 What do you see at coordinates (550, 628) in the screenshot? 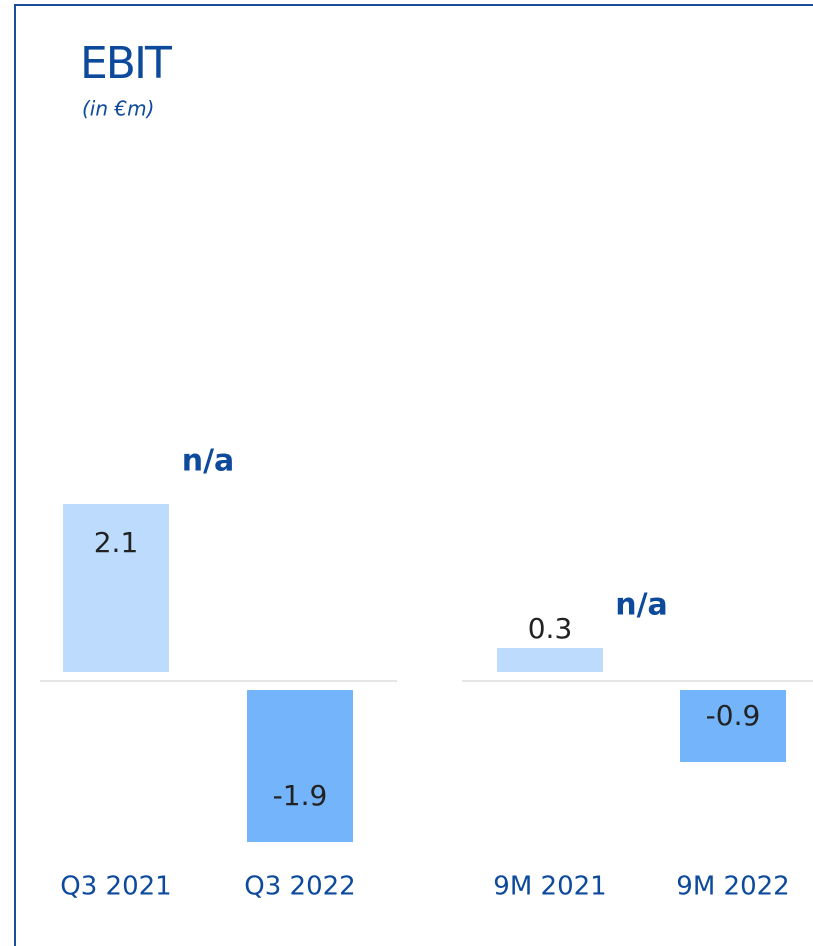
I see `value-label: 0.3` at bounding box center [550, 628].